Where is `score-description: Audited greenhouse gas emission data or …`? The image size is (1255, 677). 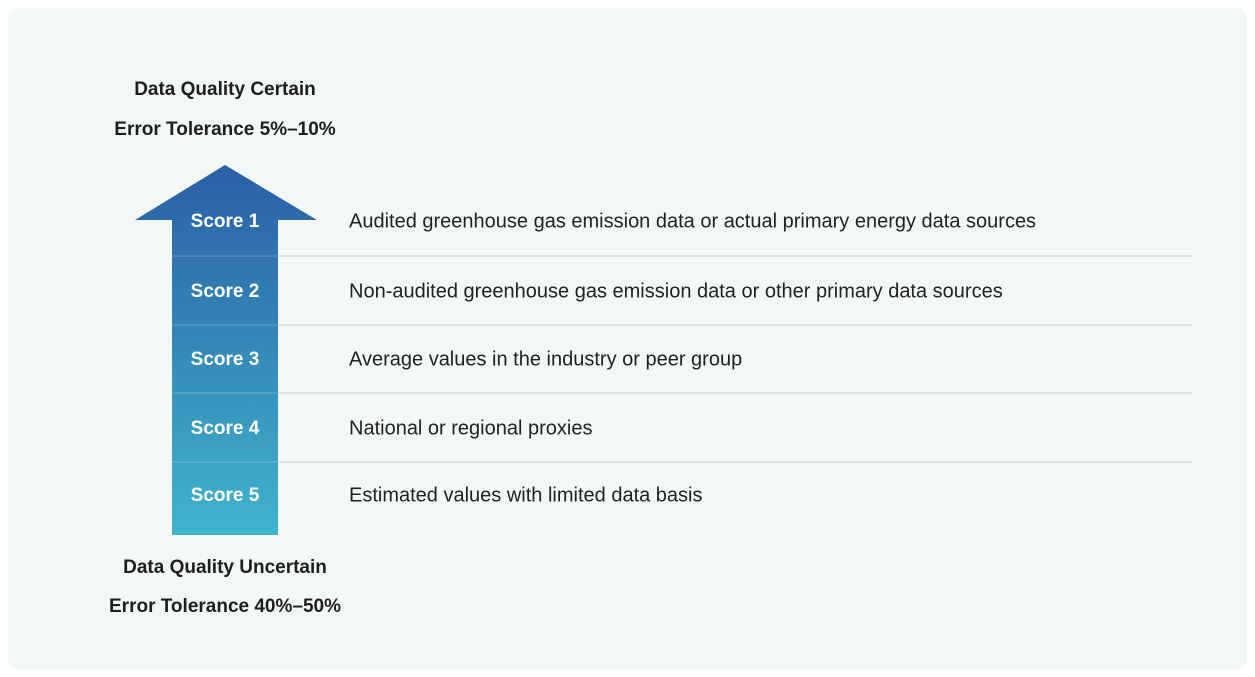 score-description: Audited greenhouse gas emission data or … is located at coordinates (692, 221).